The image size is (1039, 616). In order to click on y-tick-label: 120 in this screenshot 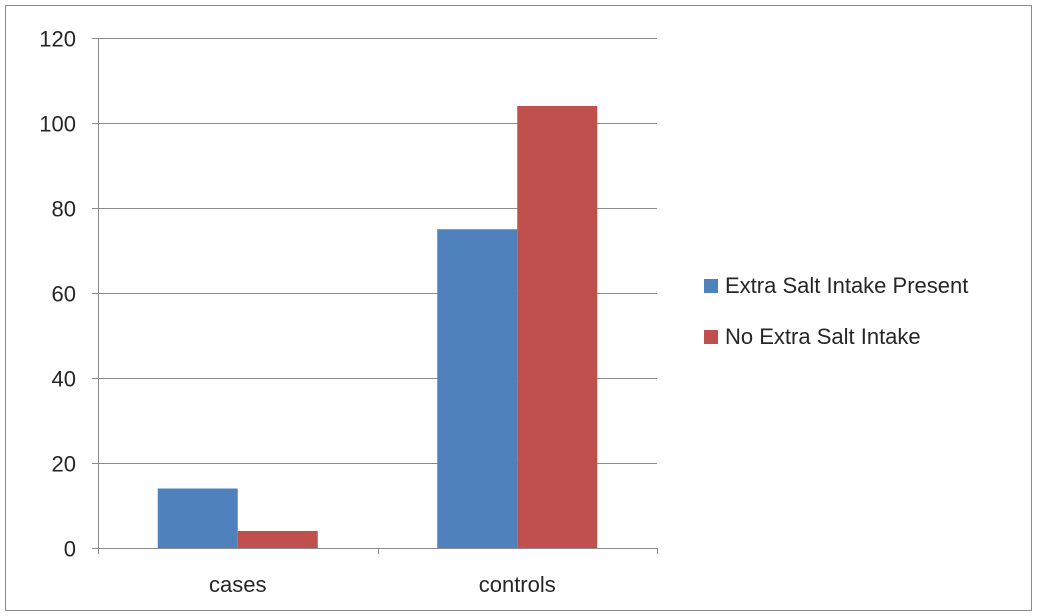, I will do `click(57, 39)`.